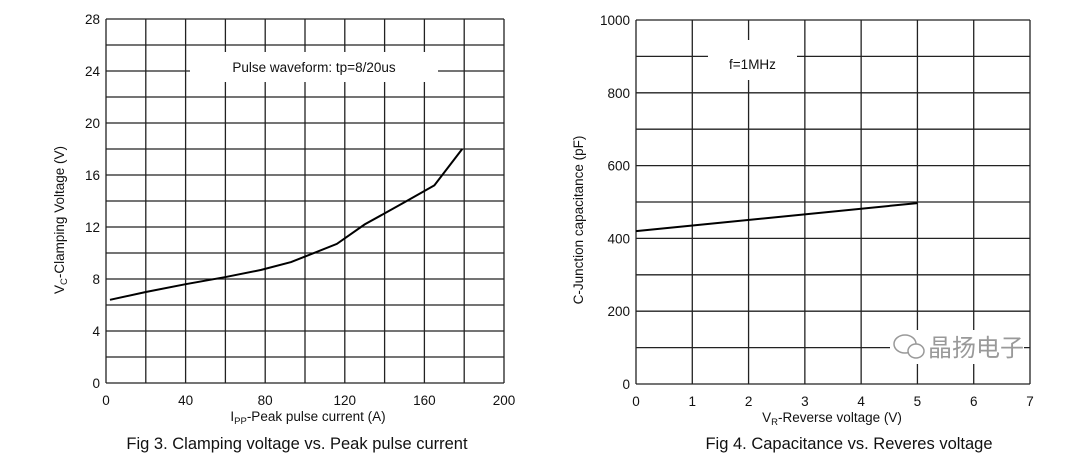  Describe the element at coordinates (96, 279) in the screenshot. I see `y-tick-label: 8` at that location.